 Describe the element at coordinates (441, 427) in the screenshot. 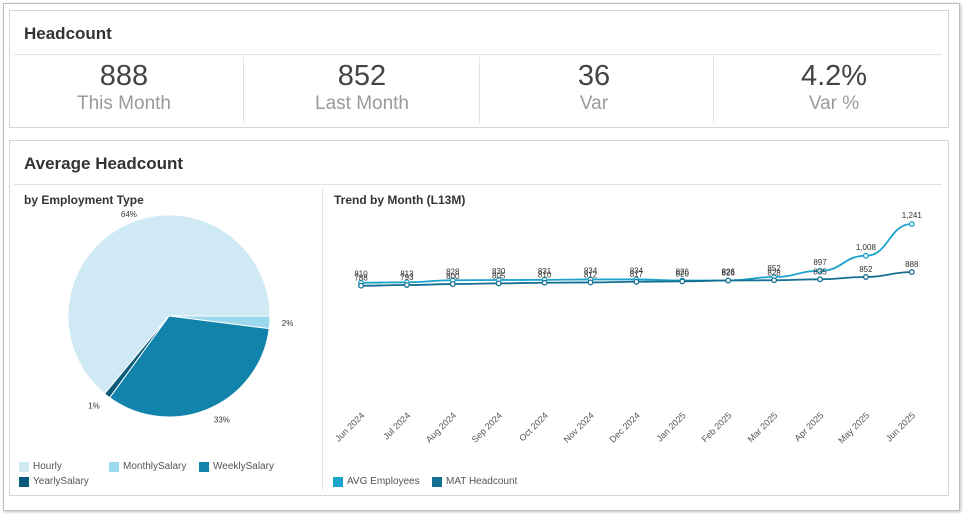

I see `x-tick-label: Aug 2024` at that location.